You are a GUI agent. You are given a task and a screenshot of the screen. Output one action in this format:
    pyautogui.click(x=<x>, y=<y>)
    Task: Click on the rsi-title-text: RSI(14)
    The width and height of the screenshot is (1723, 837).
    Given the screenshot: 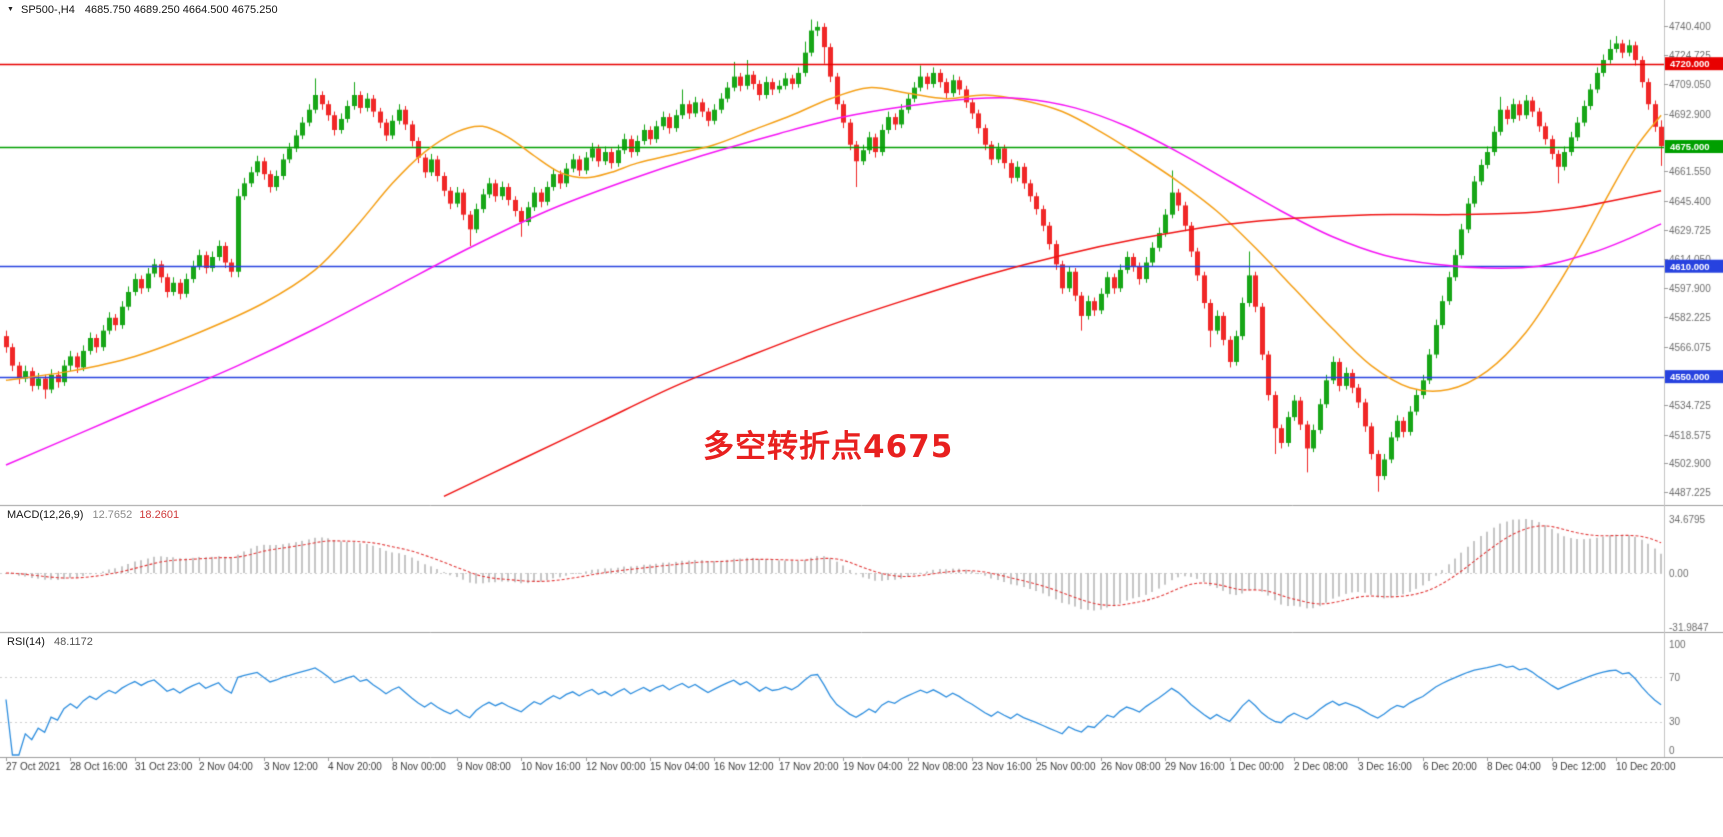 What is the action you would take?
    pyautogui.click(x=26, y=642)
    